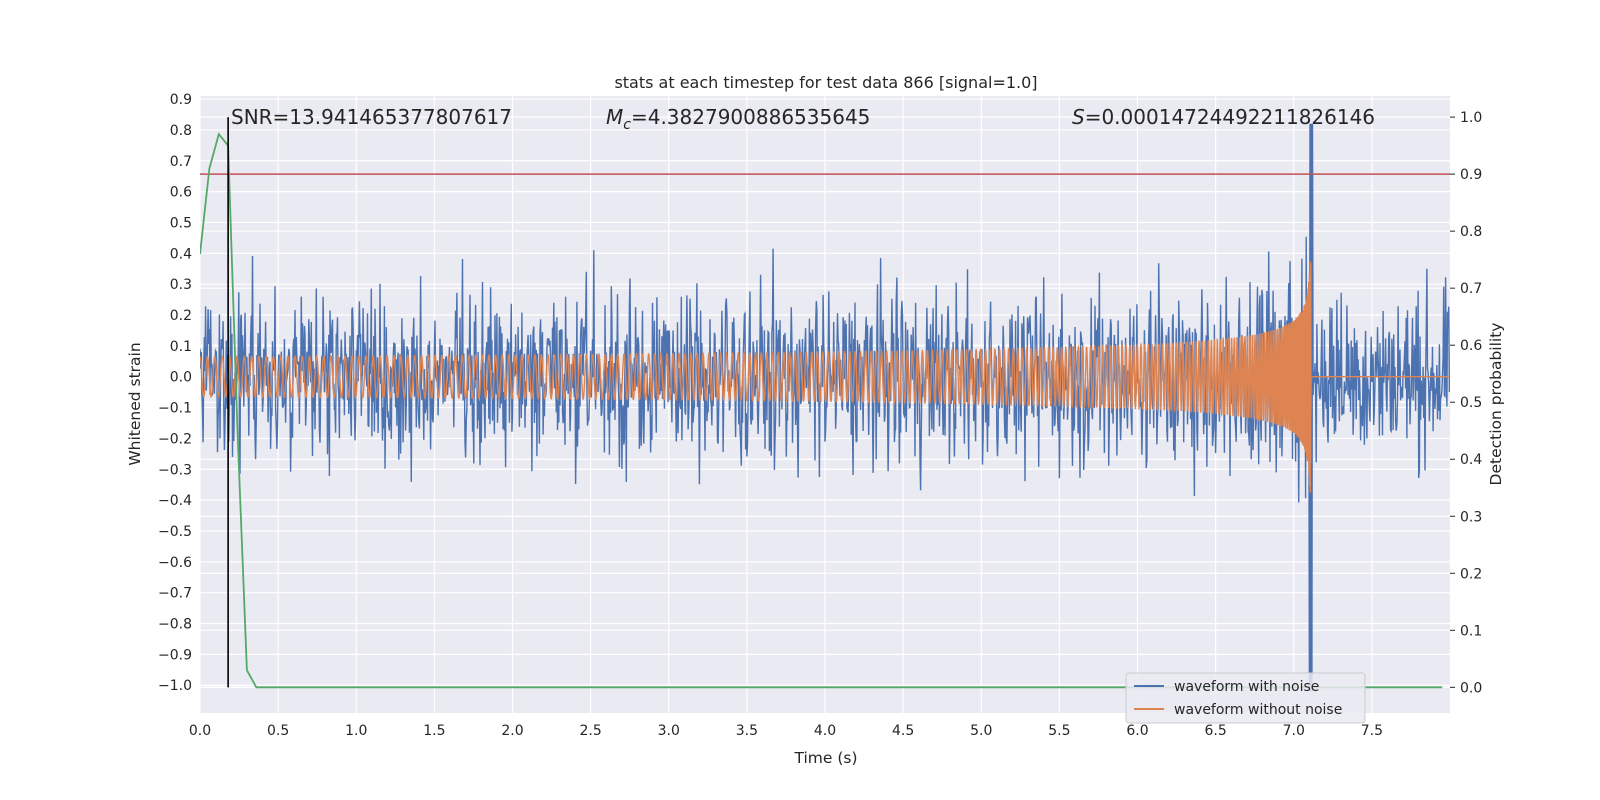  I want to click on x-tick-label: 1.0, so click(356, 731).